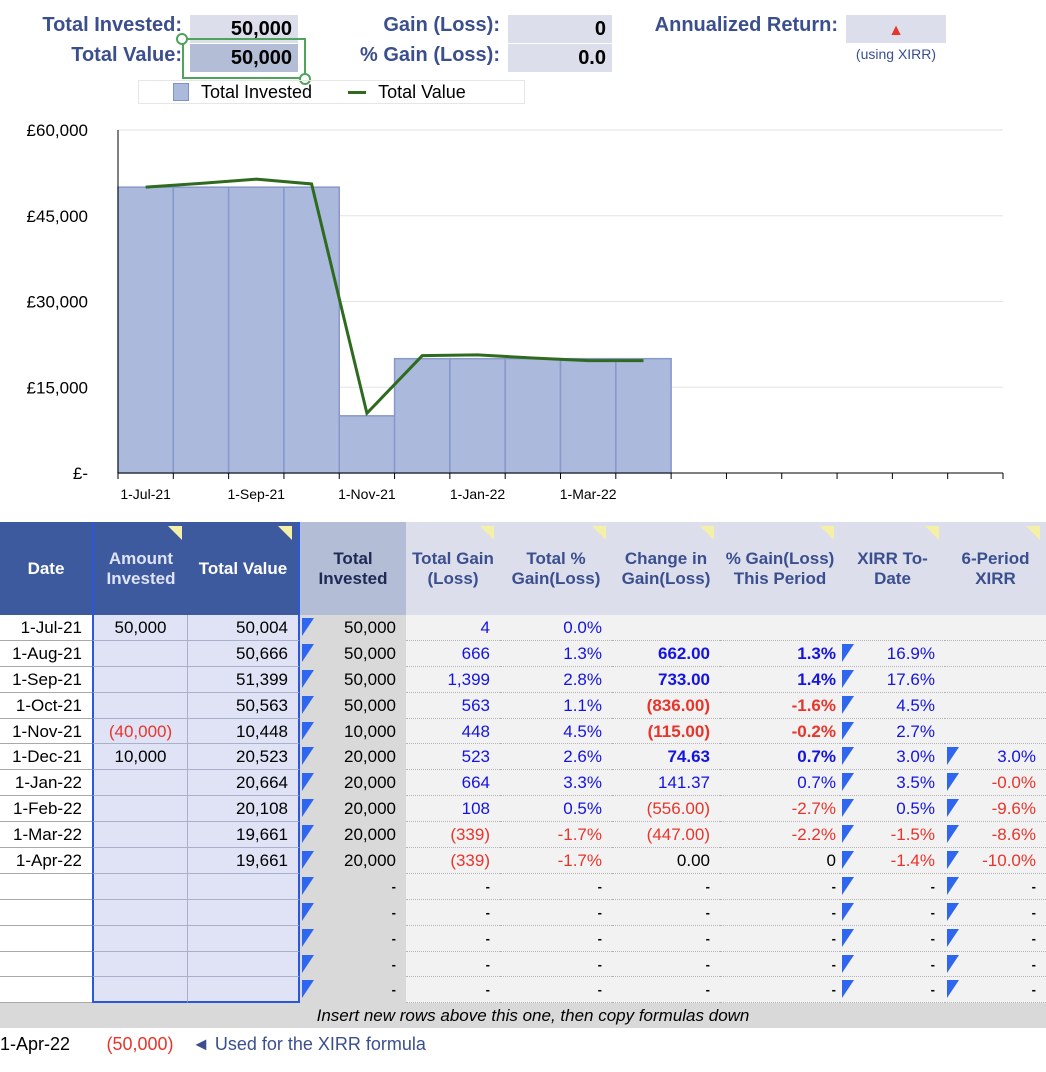 This screenshot has height=1072, width=1046. Describe the element at coordinates (995, 568) in the screenshot. I see `column-header: 6-Period XIRR` at that location.